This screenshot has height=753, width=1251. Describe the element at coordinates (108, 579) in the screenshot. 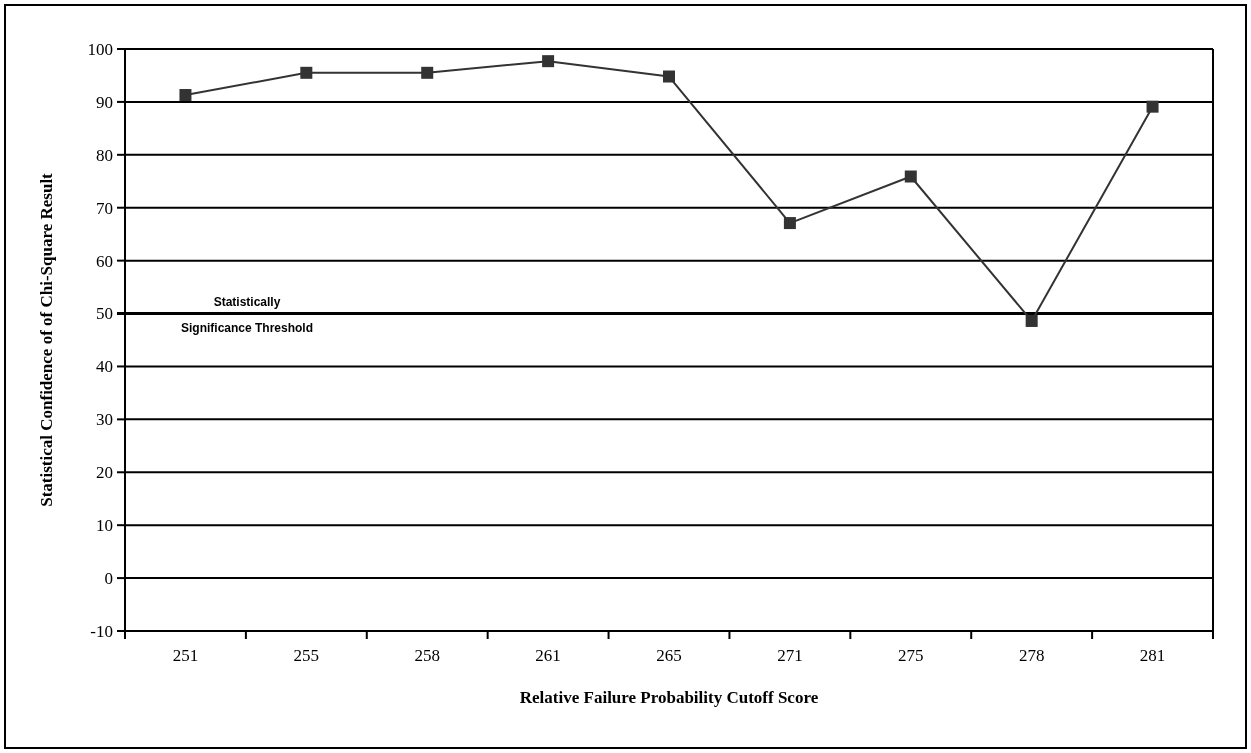

I see `y-tick-label: 0` at that location.